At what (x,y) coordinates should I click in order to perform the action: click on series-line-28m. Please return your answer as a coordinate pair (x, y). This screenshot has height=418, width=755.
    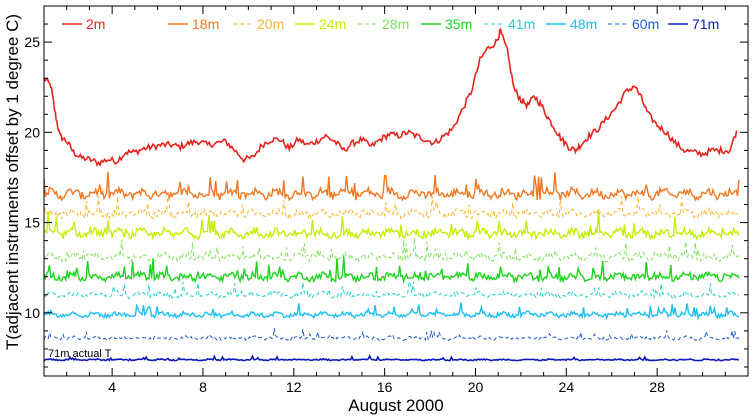
    Looking at the image, I should click on (391, 250).